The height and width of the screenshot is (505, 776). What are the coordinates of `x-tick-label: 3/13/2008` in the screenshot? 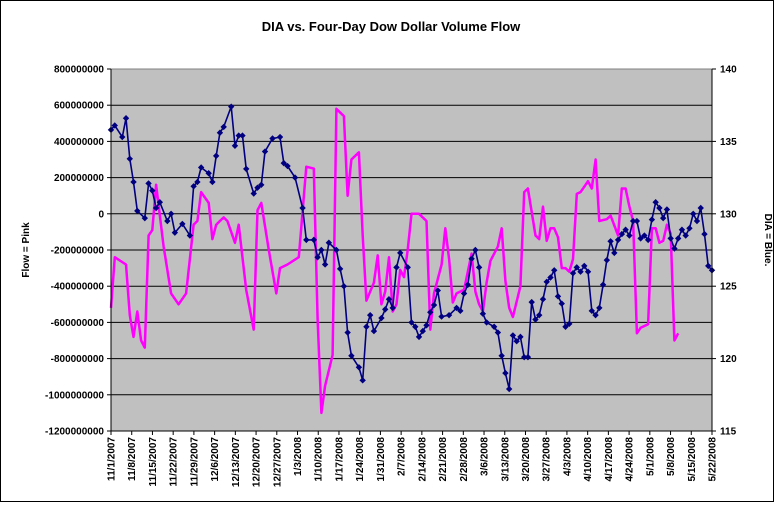 It's located at (505, 459).